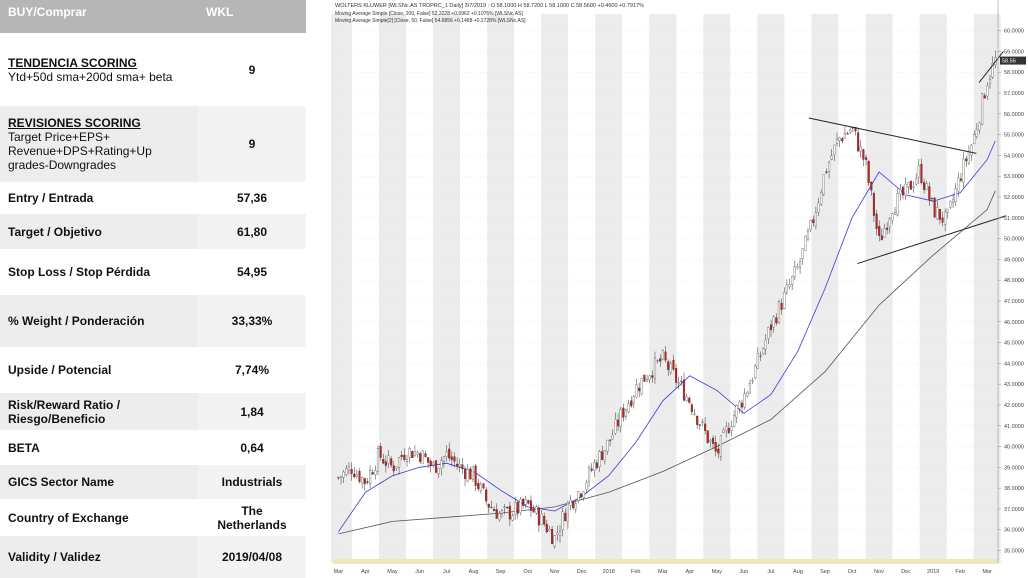 The image size is (1028, 578). Describe the element at coordinates (1014, 52) in the screenshot. I see `y-tick-label: 59.0000` at that location.